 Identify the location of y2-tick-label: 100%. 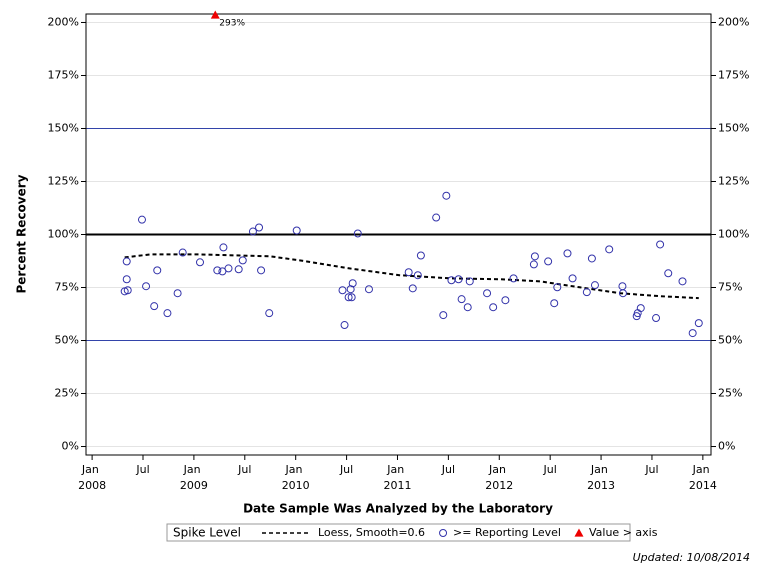
(733, 234).